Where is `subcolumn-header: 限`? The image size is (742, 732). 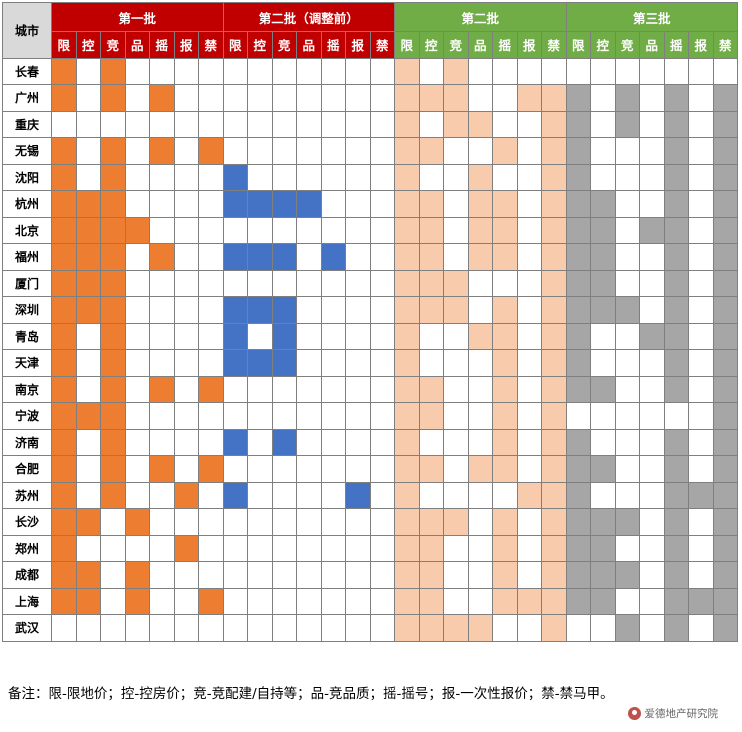 subcolumn-header: 限 is located at coordinates (407, 45).